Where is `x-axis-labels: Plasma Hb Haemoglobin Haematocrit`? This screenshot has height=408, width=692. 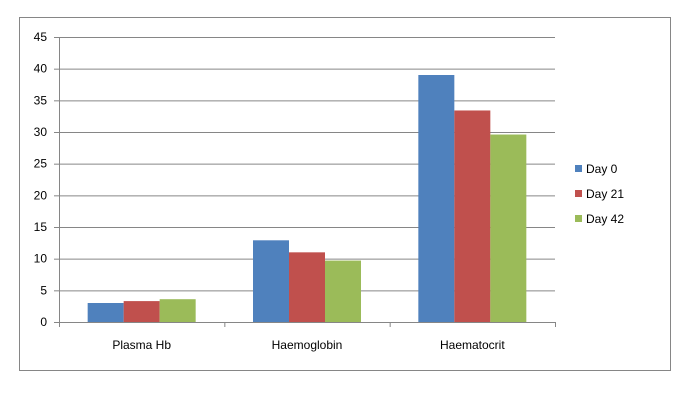
x-axis-labels: Plasma Hb Haemoglobin Haematocrit is located at coordinates (308, 345).